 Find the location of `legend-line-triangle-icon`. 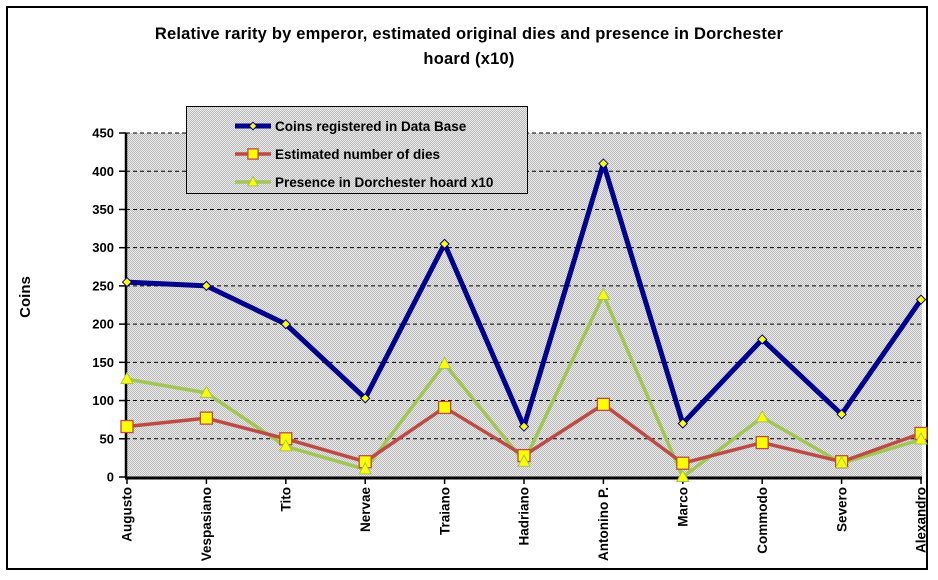

legend-line-triangle-icon is located at coordinates (253, 182).